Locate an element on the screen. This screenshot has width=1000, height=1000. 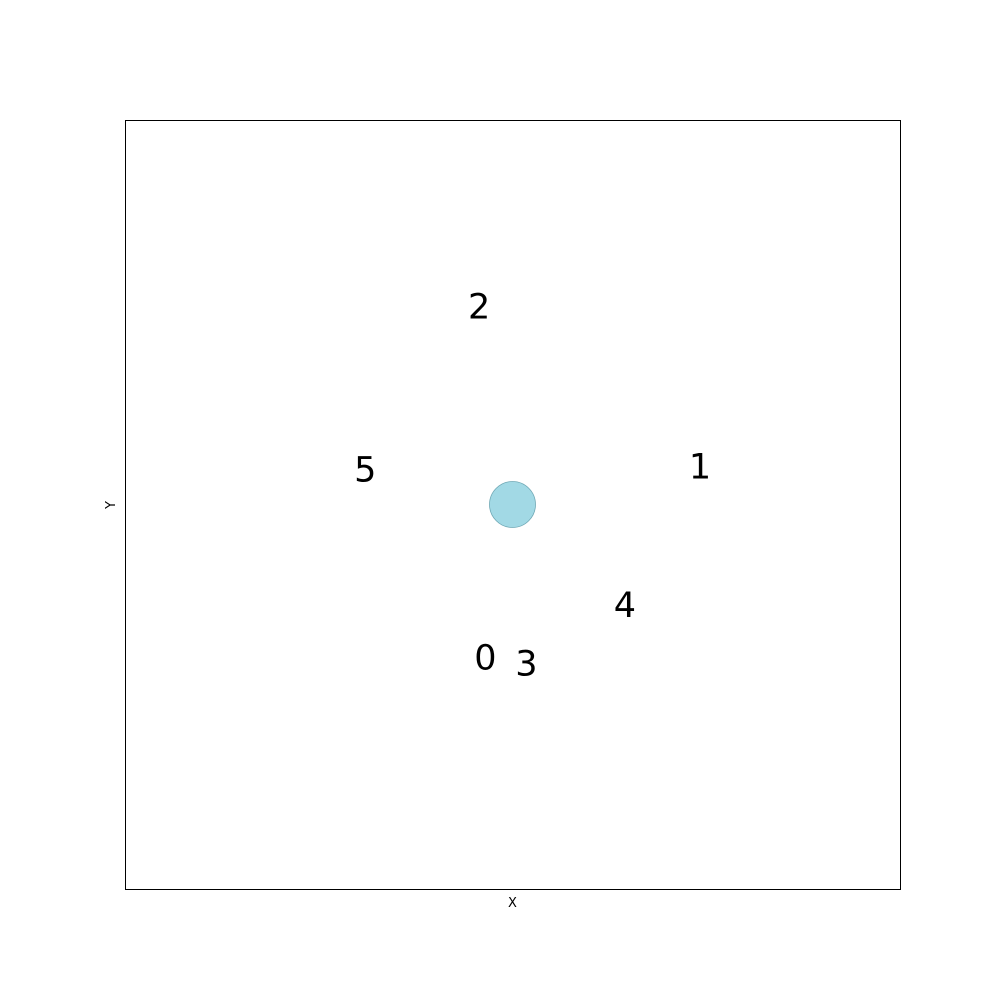
point-label-3: 3 is located at coordinates (526, 664).